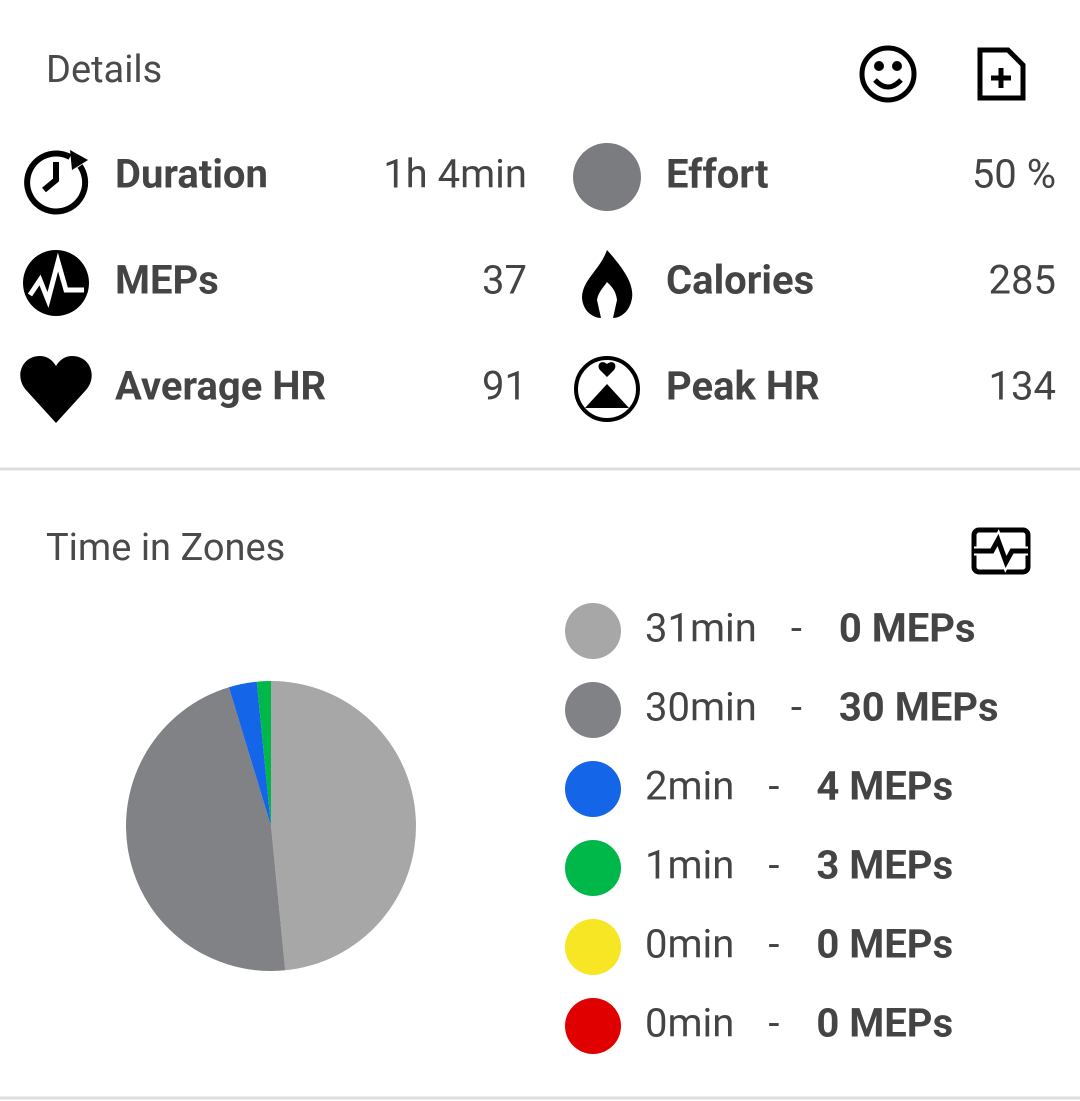 The image size is (1080, 1101). Describe the element at coordinates (701, 628) in the screenshot. I see `legend-time: 31min` at that location.